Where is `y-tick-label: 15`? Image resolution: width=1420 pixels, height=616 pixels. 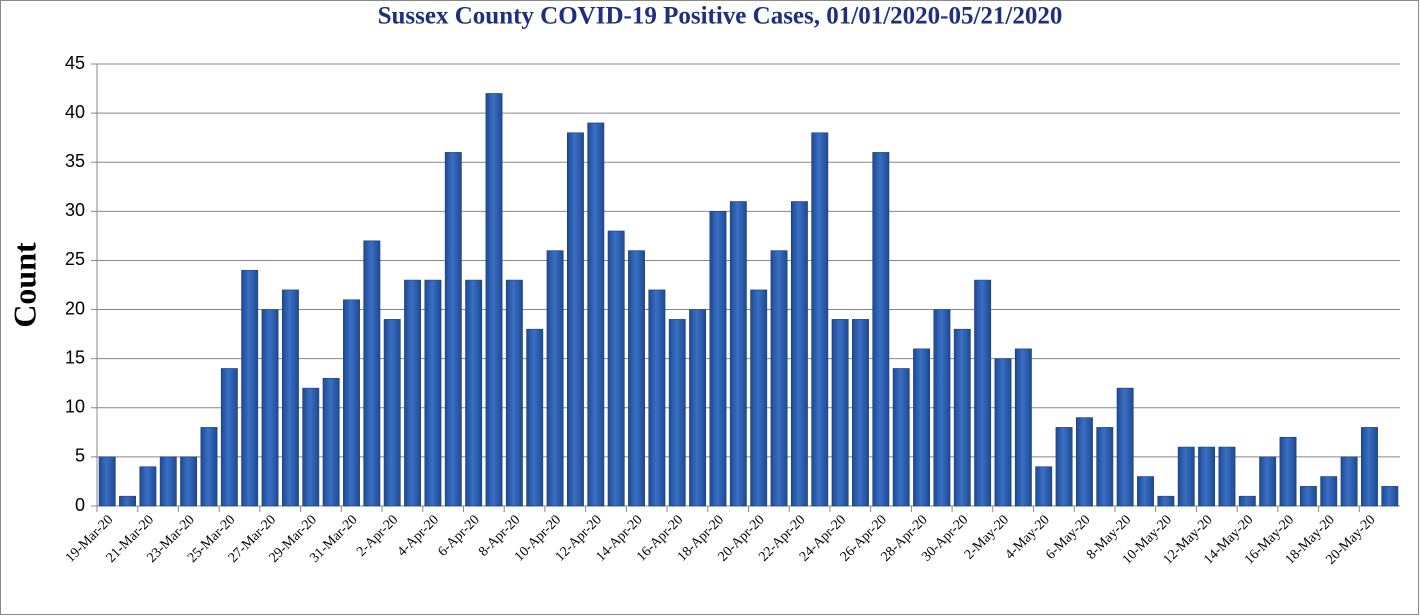 y-tick-label: 15 is located at coordinates (75, 357).